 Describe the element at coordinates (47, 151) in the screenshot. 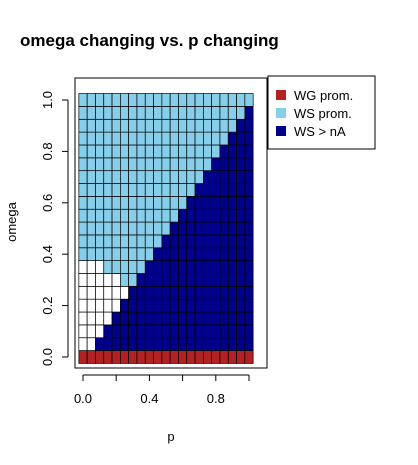

I see `y-tick-label: 0.8` at that location.